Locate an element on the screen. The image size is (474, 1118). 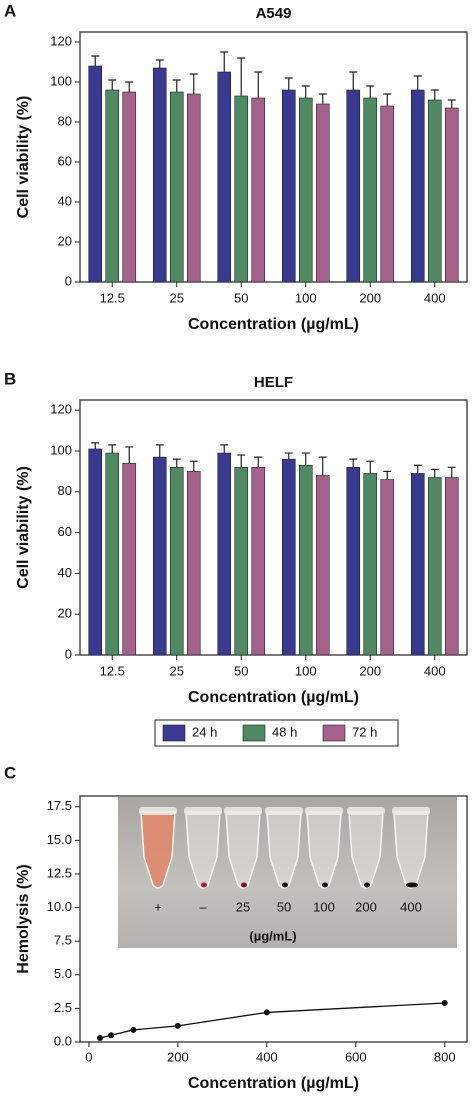
y-tick-label: 15.0 is located at coordinates (59, 839).